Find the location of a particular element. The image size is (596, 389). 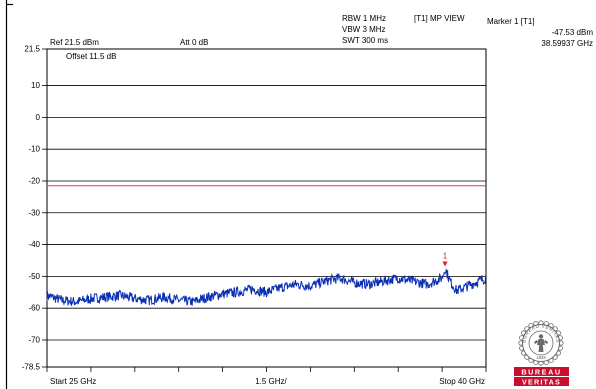

y-tick-label: -50 is located at coordinates (34, 276).